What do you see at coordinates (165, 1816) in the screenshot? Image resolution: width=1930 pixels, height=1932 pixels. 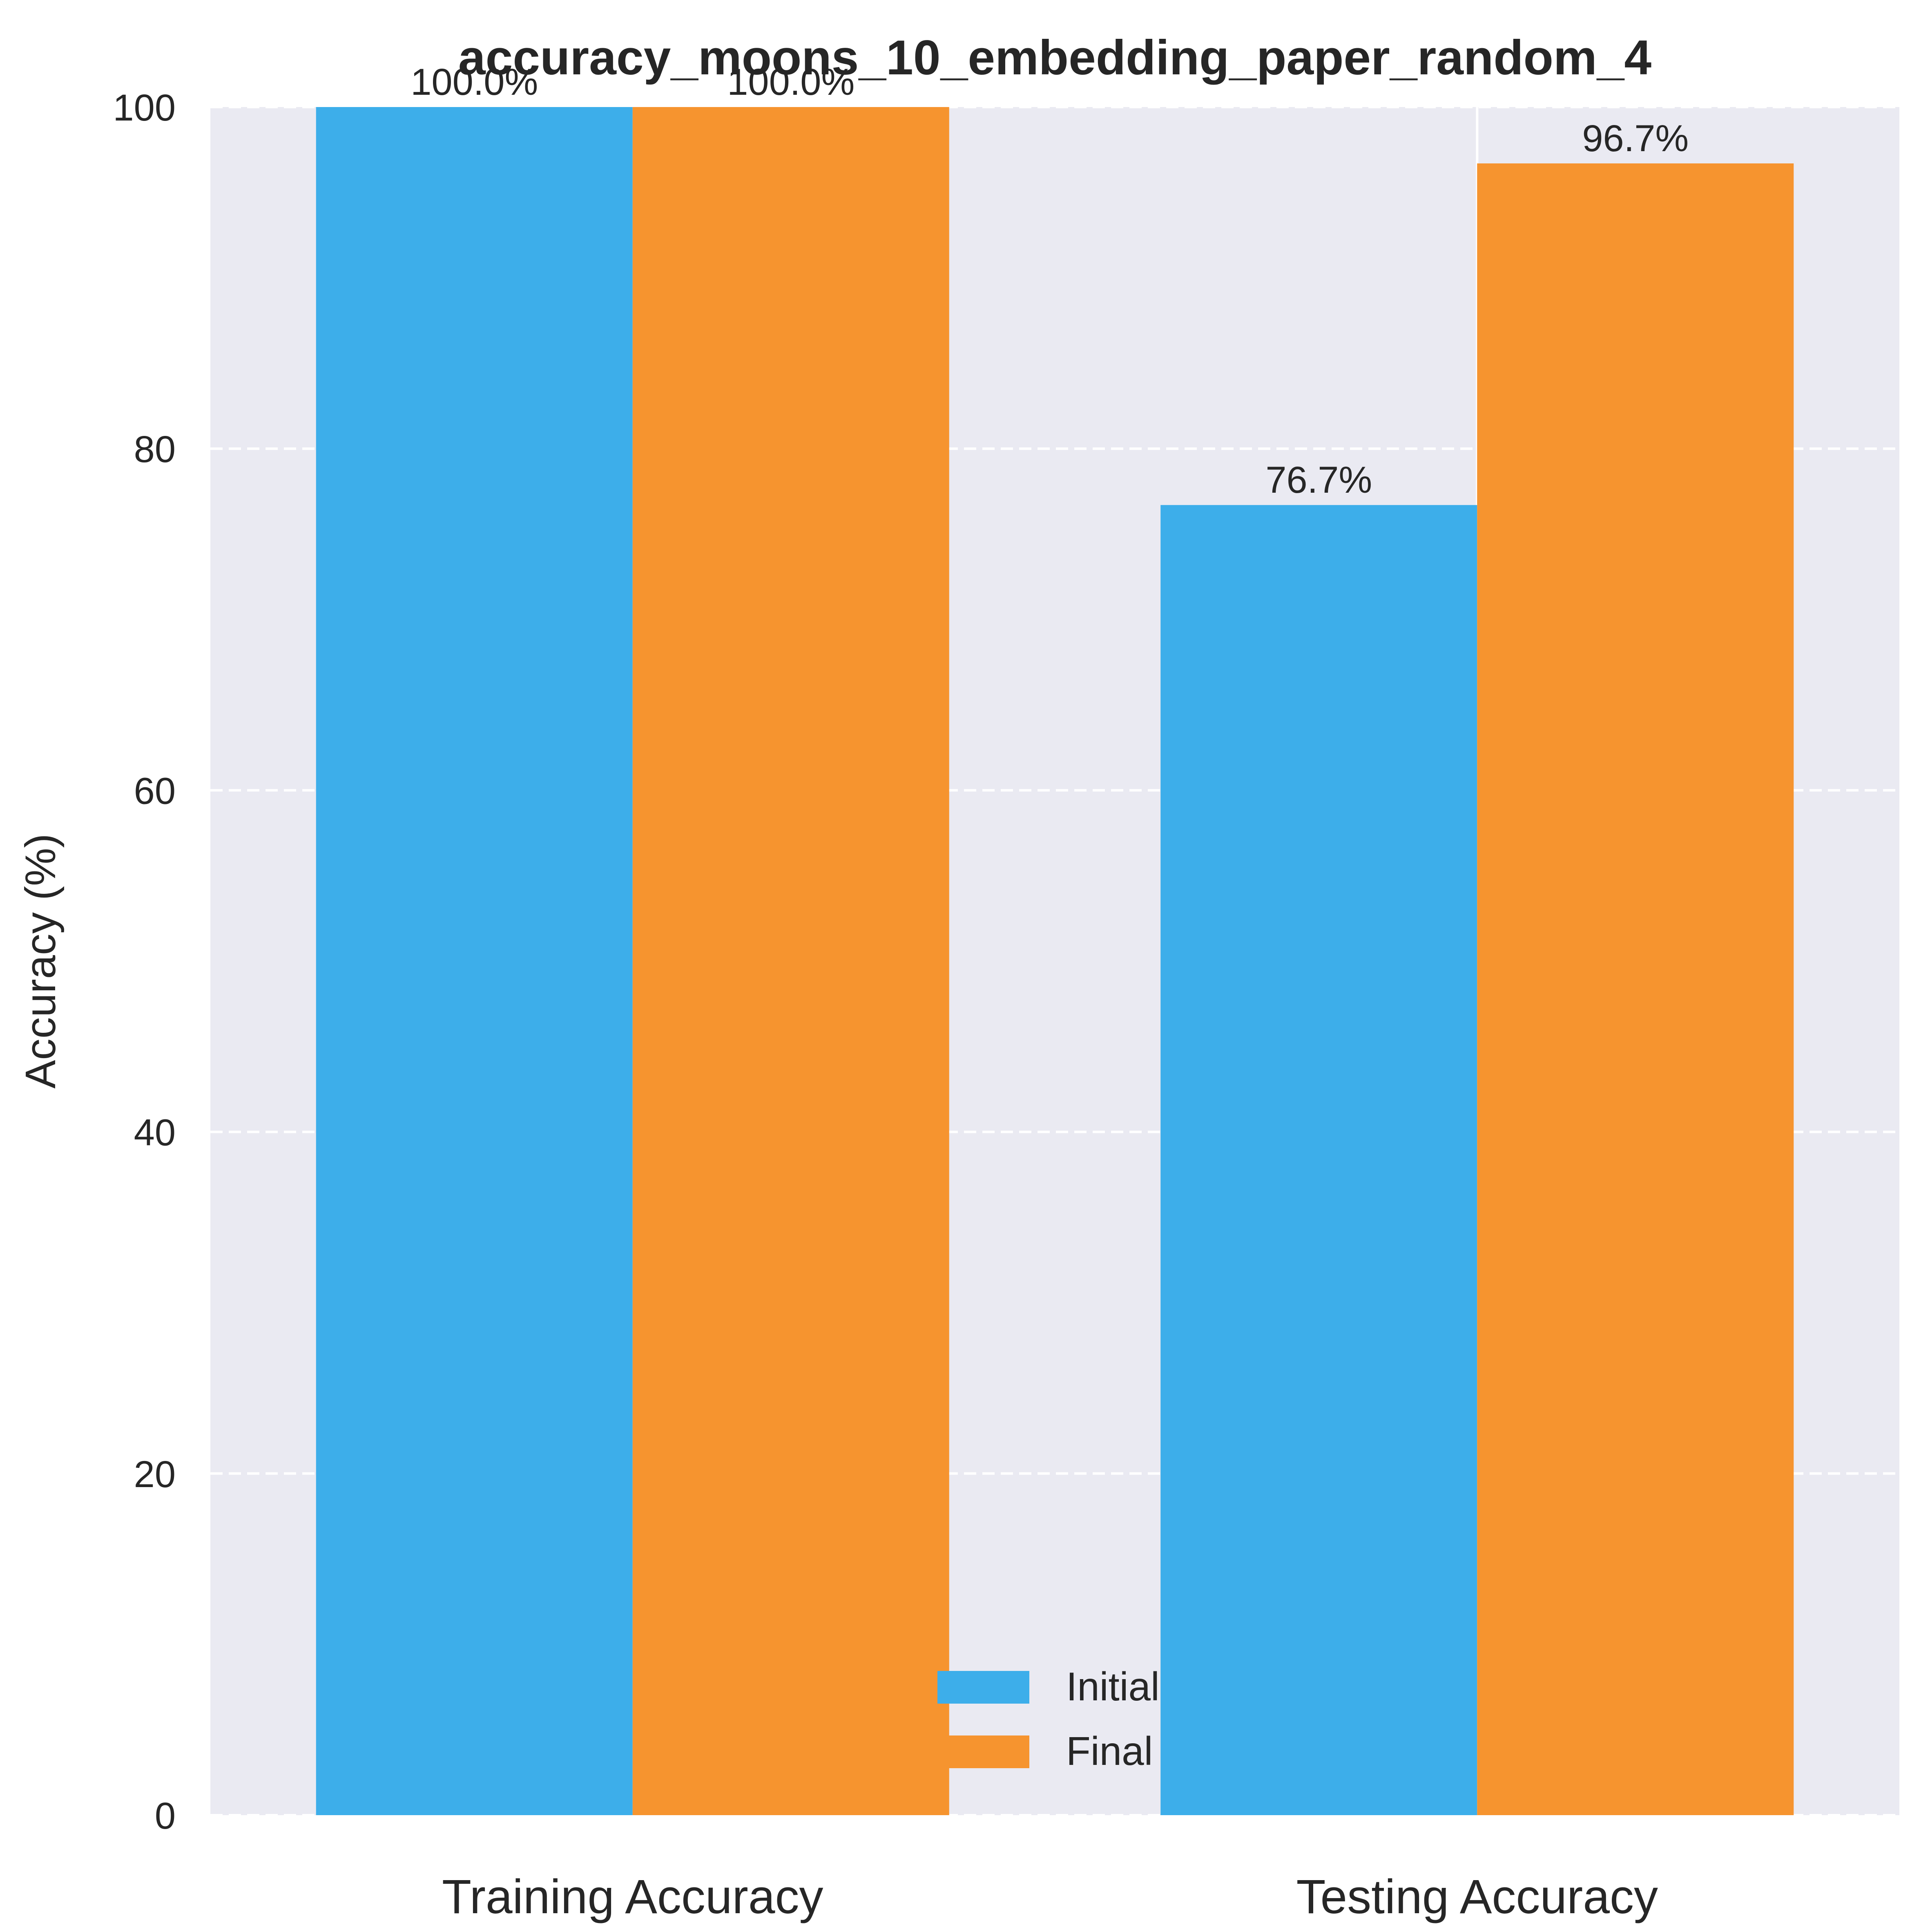 I see `y-tick-label: 0` at bounding box center [165, 1816].